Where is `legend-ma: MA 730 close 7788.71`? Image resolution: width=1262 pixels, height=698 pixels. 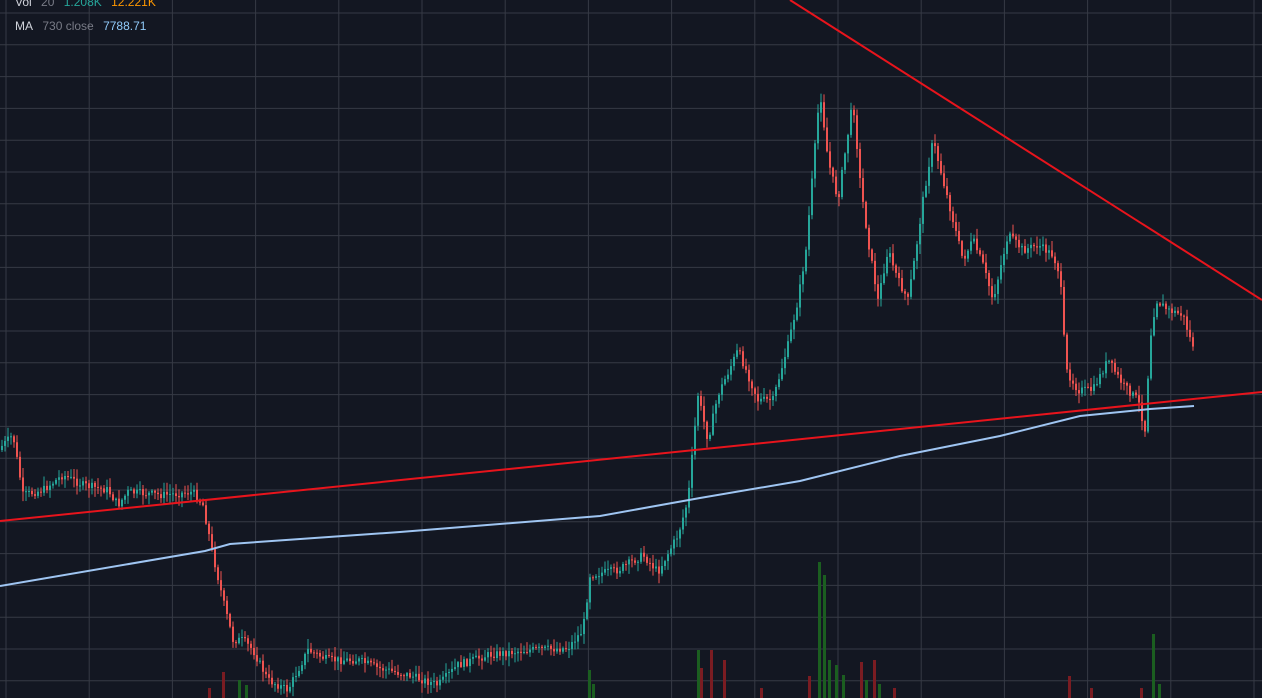 legend-ma: MA 730 close 7788.71 is located at coordinates (83, 26).